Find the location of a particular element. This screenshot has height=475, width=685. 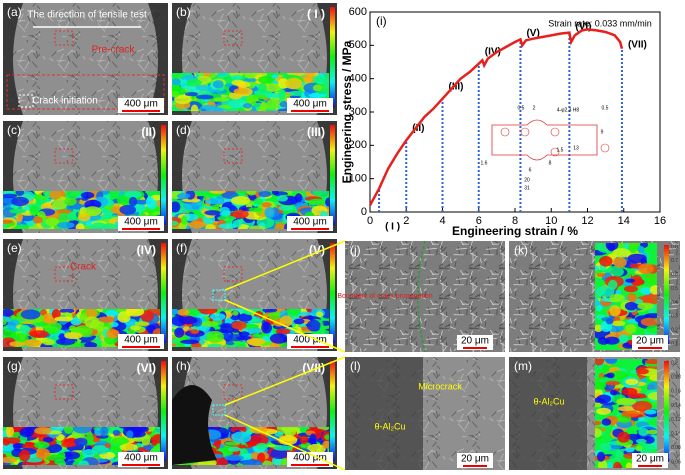

specimen-hole is located at coordinates (555, 132).